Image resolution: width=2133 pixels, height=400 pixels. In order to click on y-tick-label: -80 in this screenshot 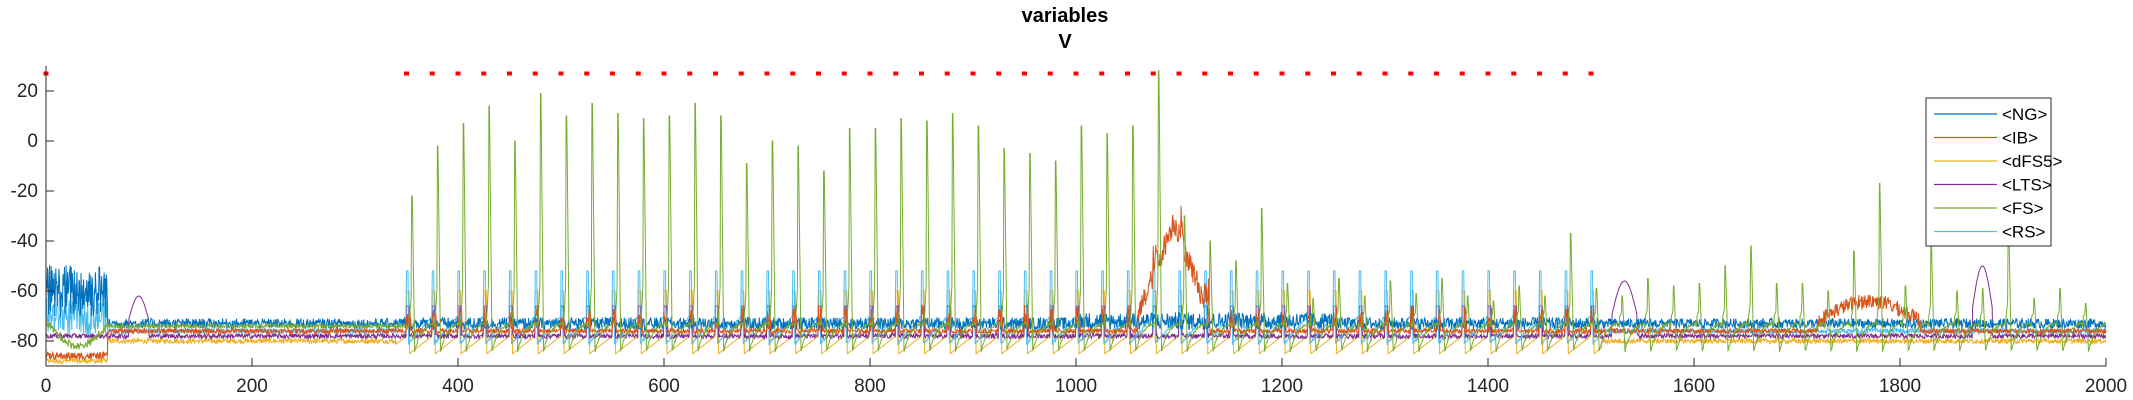, I will do `click(24, 341)`.